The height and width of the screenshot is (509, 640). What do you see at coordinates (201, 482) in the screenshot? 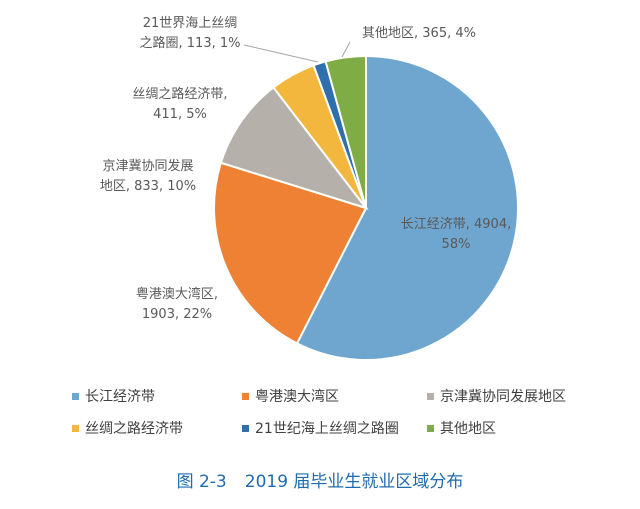
I see `figure-number: 图 2-3` at bounding box center [201, 482].